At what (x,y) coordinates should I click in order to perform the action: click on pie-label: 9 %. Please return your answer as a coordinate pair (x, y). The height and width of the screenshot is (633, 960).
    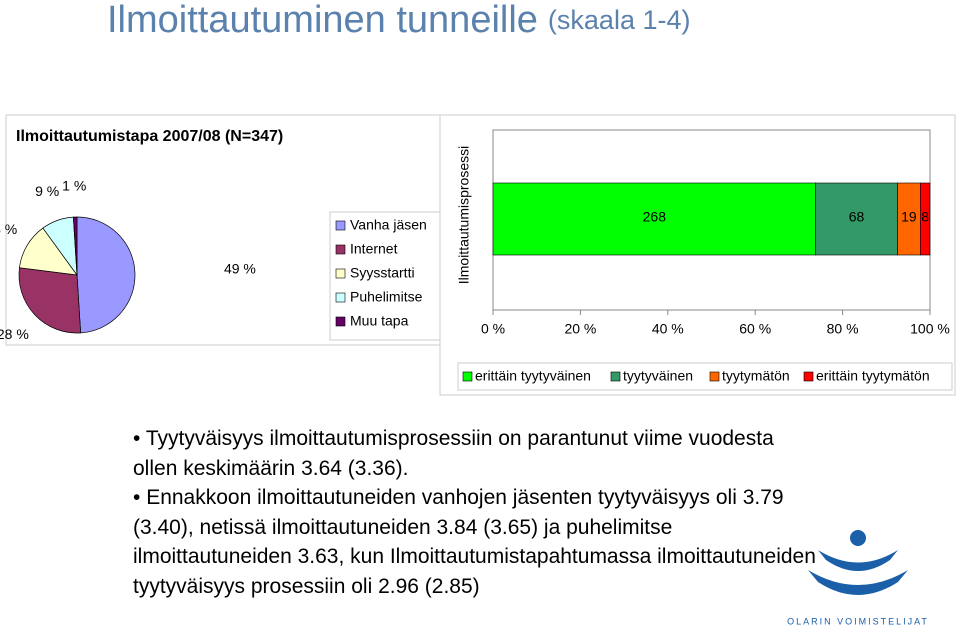
    Looking at the image, I should click on (47, 191).